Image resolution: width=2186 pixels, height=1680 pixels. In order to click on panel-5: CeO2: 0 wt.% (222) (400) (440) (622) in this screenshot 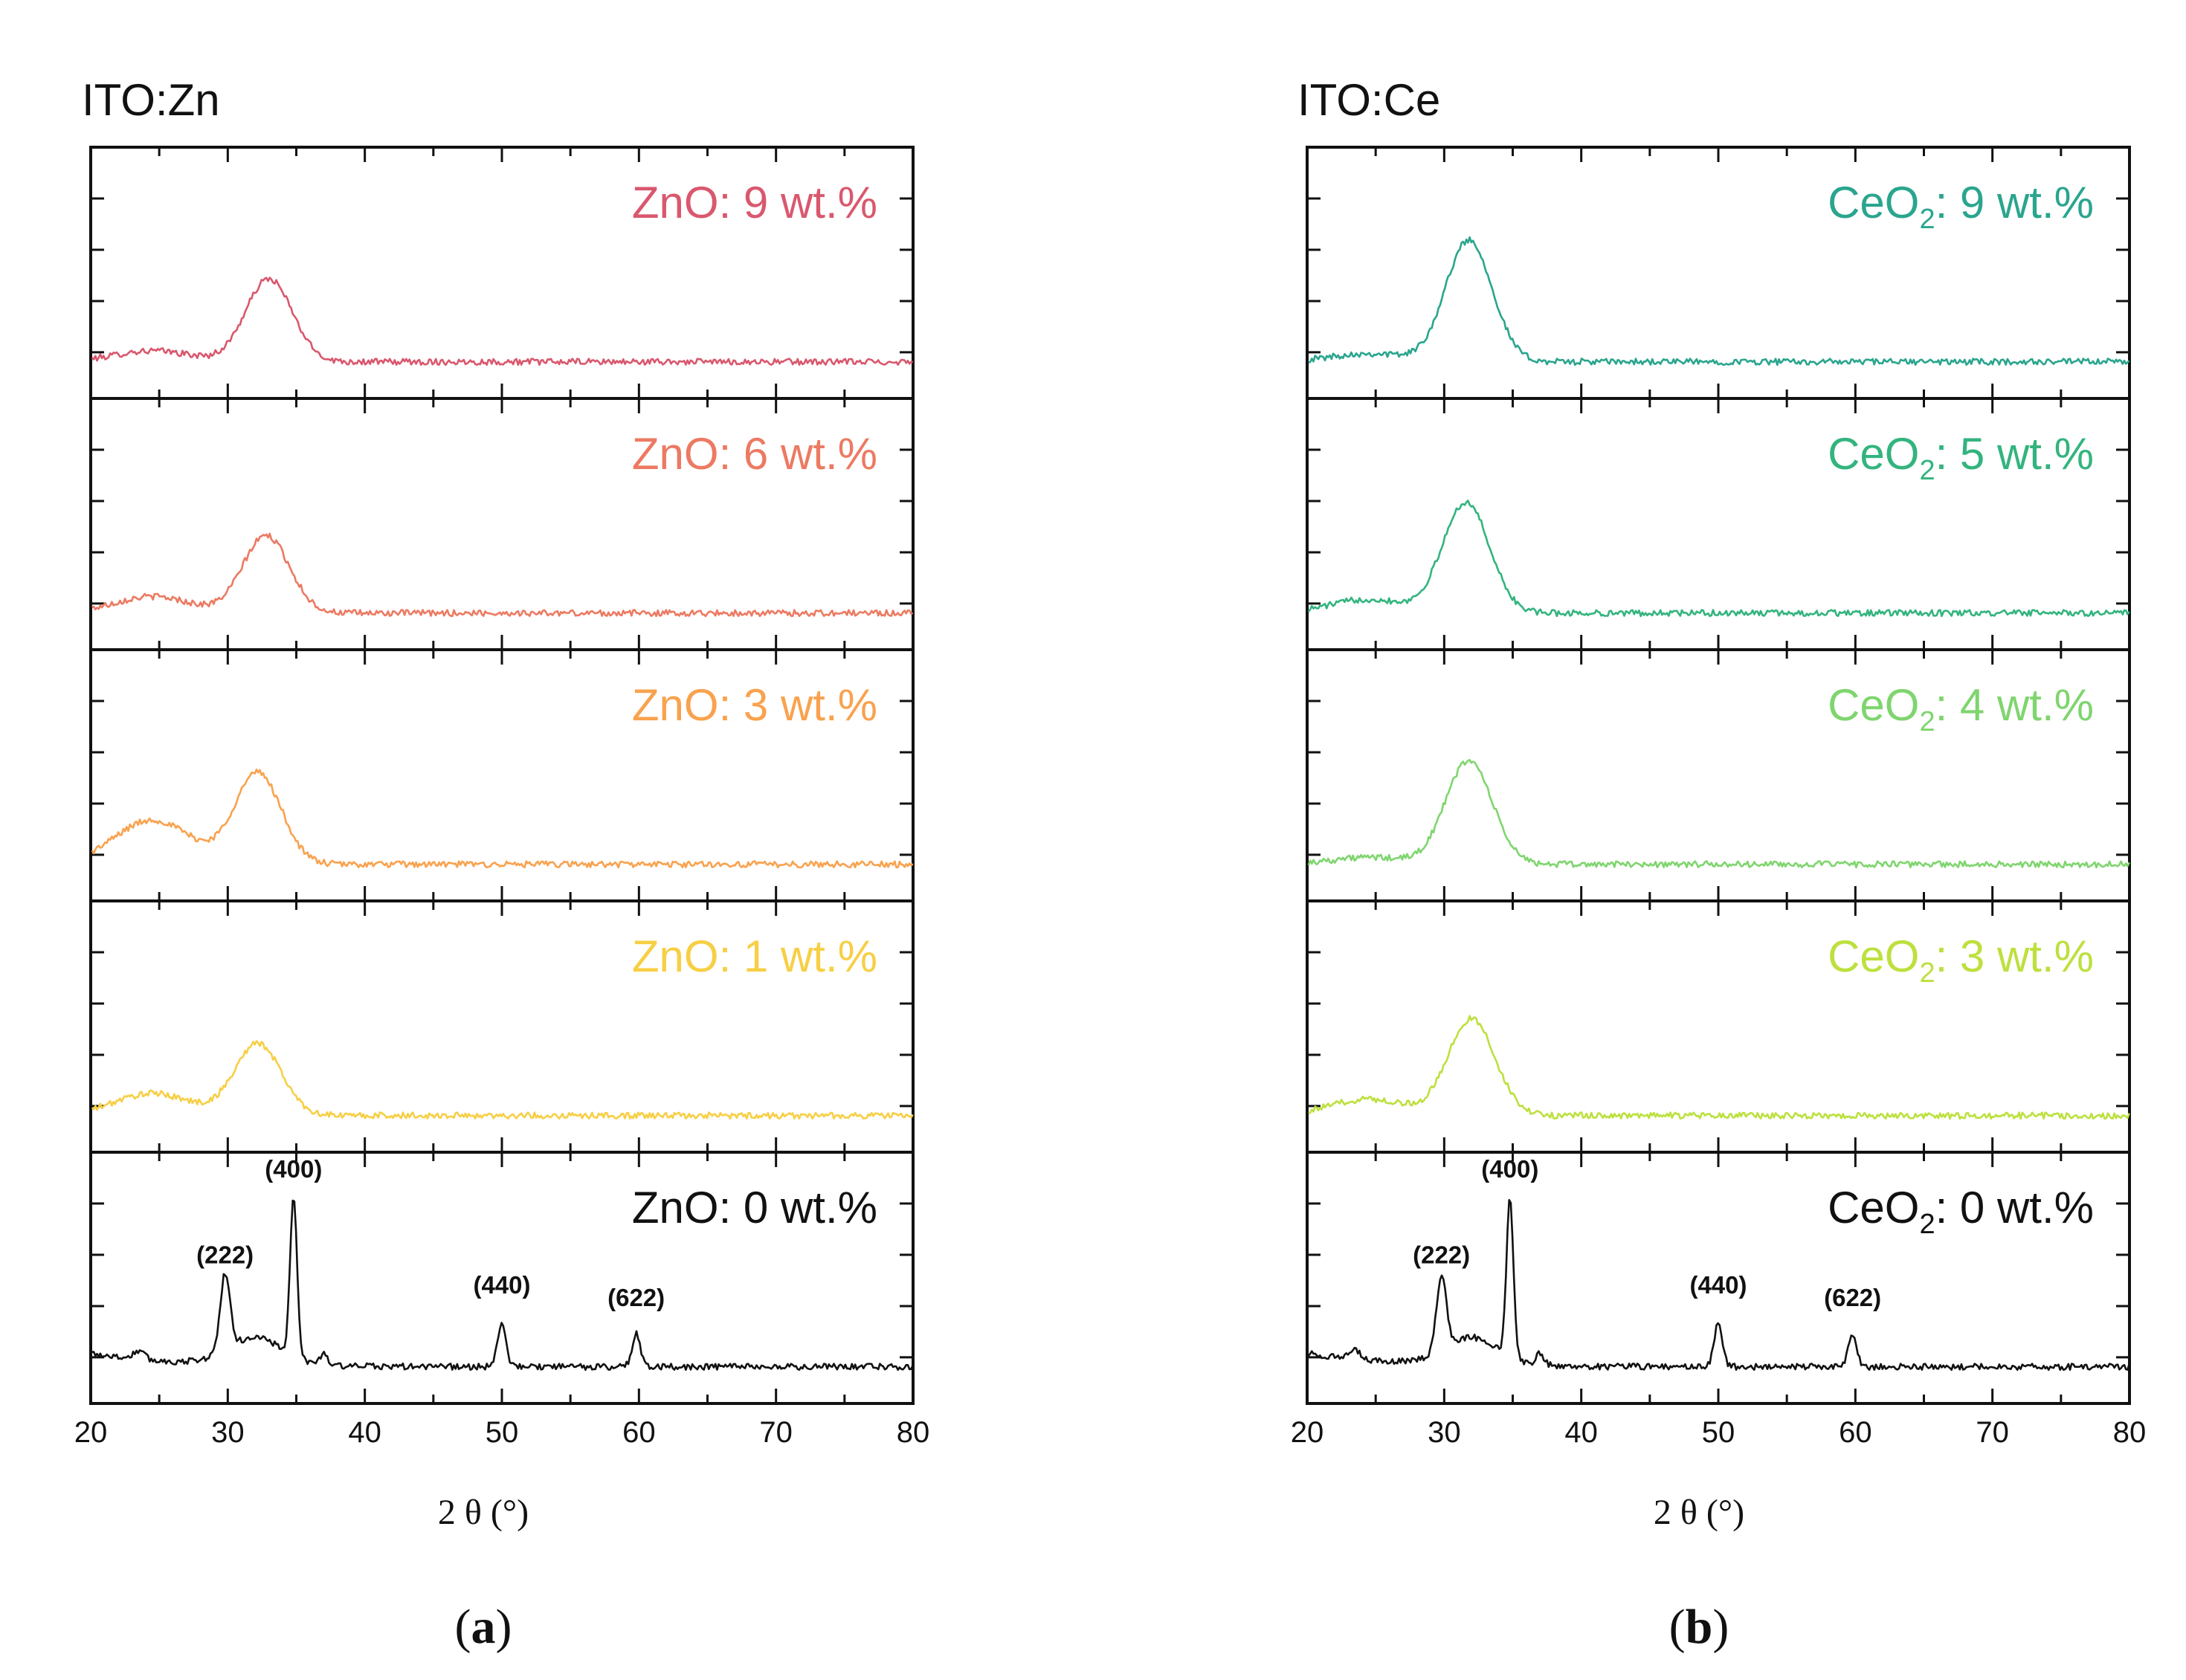, I will do `click(1718, 1278)`.